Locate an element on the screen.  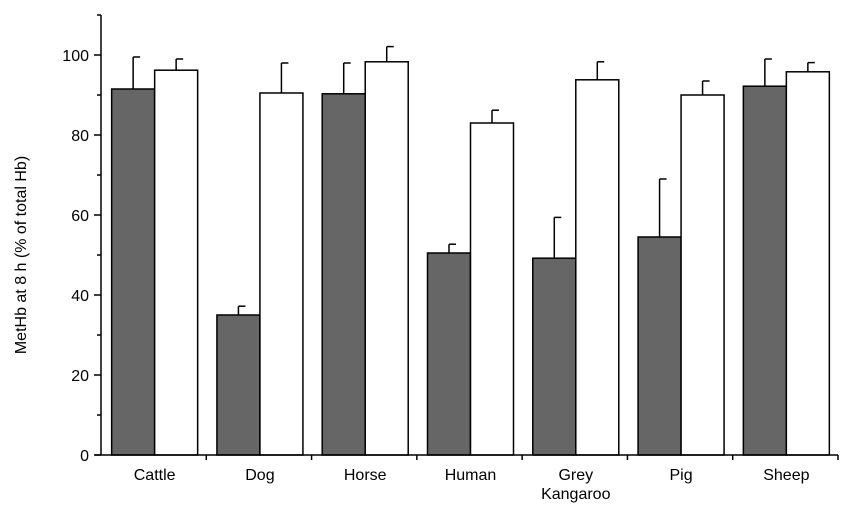
y-ticks-layer: 0 20 40 60 80 100 is located at coordinates (81, 239).